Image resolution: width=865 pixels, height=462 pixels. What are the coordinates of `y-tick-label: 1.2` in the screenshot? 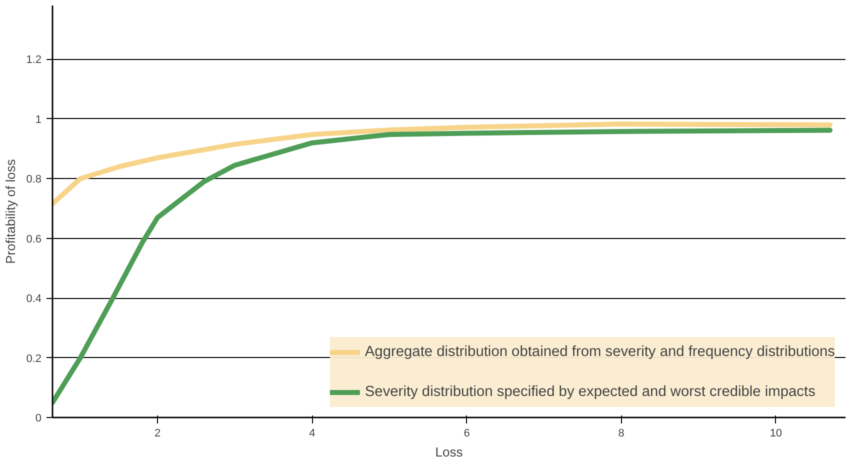 It's located at (34, 60).